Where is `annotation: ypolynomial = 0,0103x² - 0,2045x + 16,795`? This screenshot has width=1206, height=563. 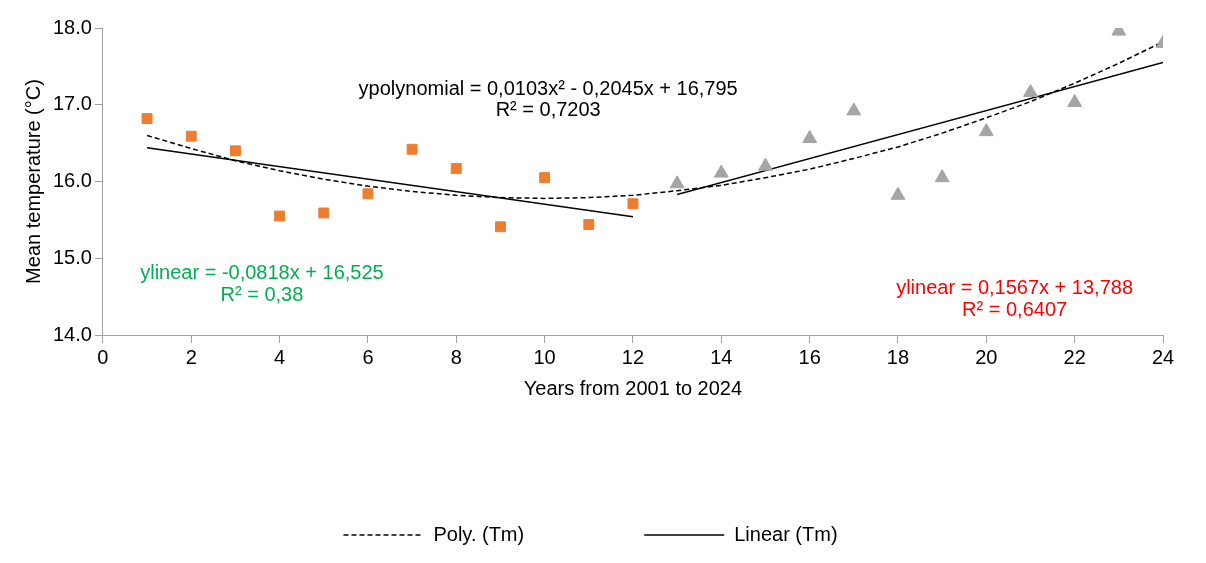 annotation: ypolynomial = 0,0103x² - 0,2045x + 16,795 is located at coordinates (548, 87).